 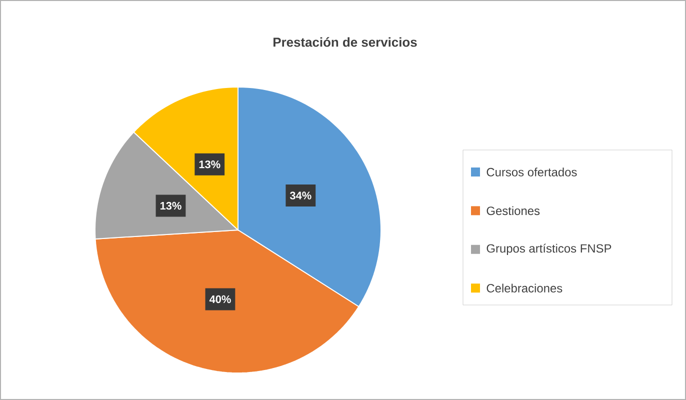 What do you see at coordinates (513, 211) in the screenshot?
I see `legend-label: Gestiones` at bounding box center [513, 211].